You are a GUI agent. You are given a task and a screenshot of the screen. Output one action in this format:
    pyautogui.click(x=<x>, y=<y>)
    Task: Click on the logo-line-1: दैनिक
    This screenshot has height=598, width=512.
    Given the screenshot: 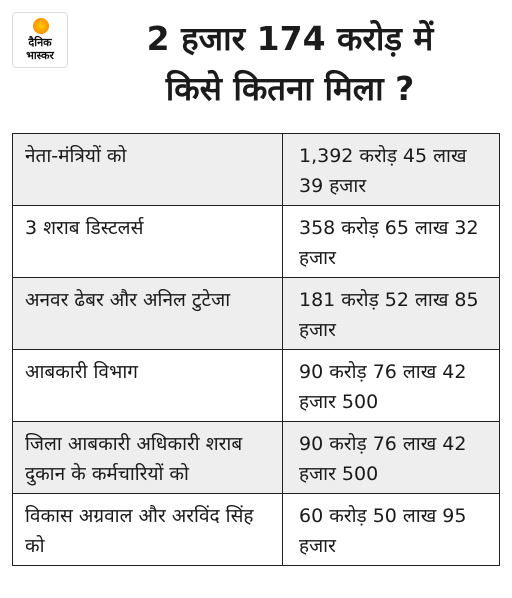 What is the action you would take?
    pyautogui.click(x=40, y=42)
    